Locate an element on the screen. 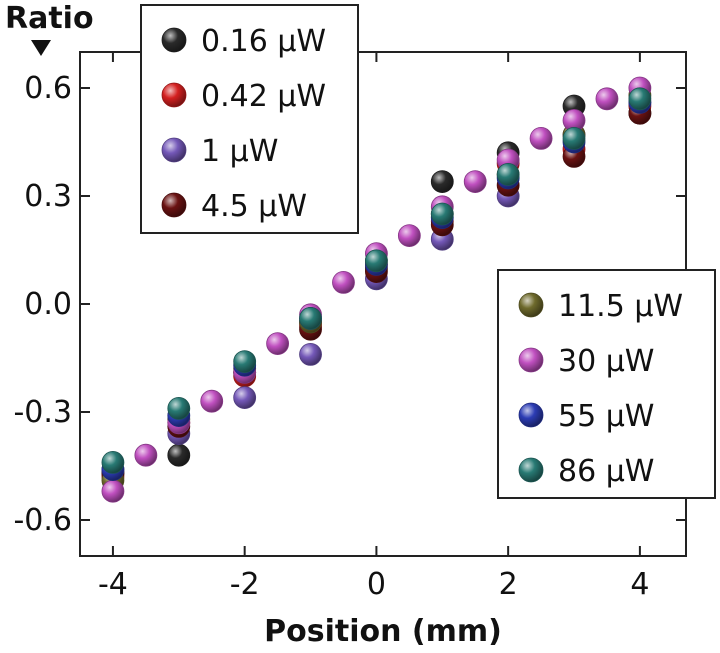 Image resolution: width=720 pixels, height=653 pixels. legend-top-left: 0.16 μW 0.42 μW 1 μW 4.5 μW is located at coordinates (249, 119).